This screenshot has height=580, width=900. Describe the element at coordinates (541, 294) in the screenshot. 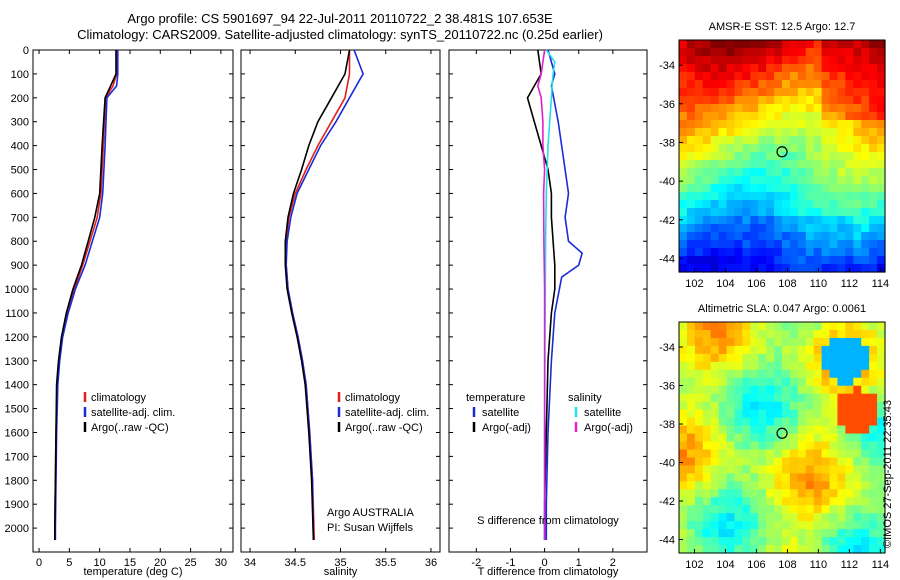

I see `difference-profile-series-temperature-argo-adj` at that location.